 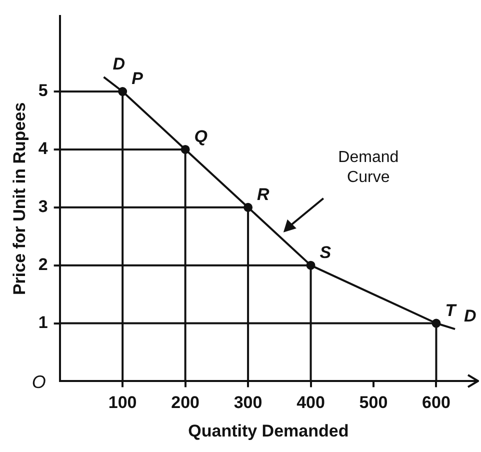 I want to click on y-tick-label: 1, so click(x=43, y=322).